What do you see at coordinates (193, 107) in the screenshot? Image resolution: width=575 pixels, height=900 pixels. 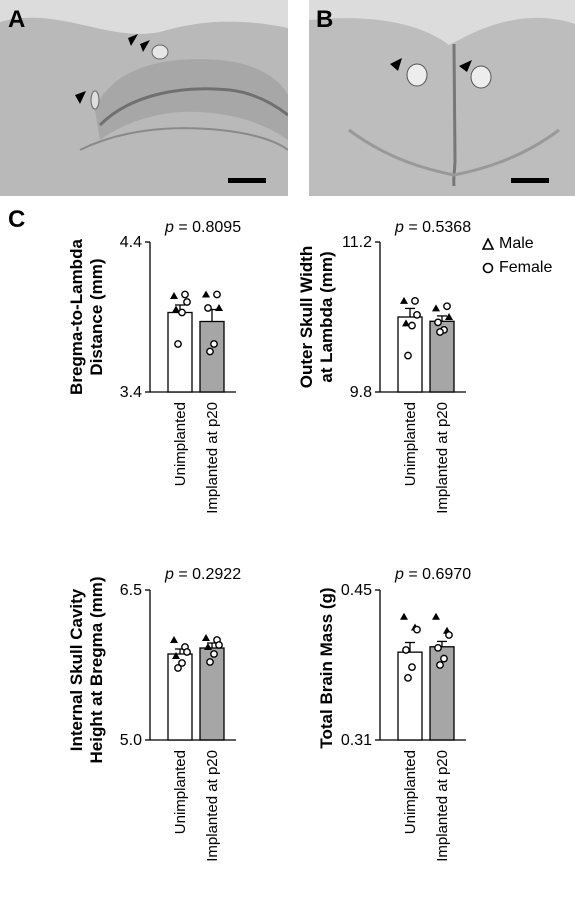 I see `panel-a-cell-layer` at bounding box center [193, 107].